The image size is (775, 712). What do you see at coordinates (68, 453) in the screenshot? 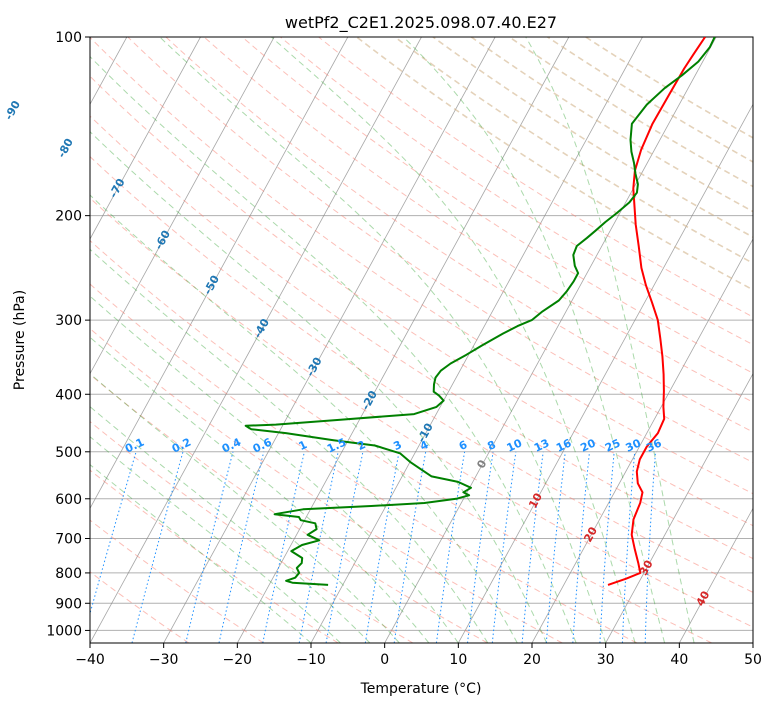
I see `y-tick-label: 500` at bounding box center [68, 453].